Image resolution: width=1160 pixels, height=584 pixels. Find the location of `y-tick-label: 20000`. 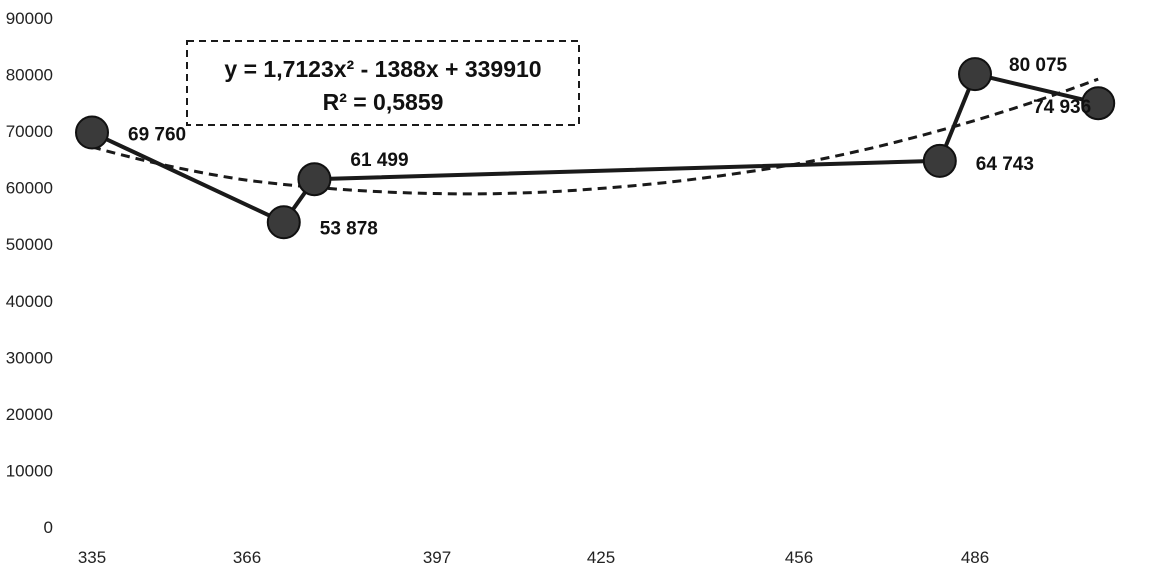

y-tick-label: 20000 is located at coordinates (29, 414).